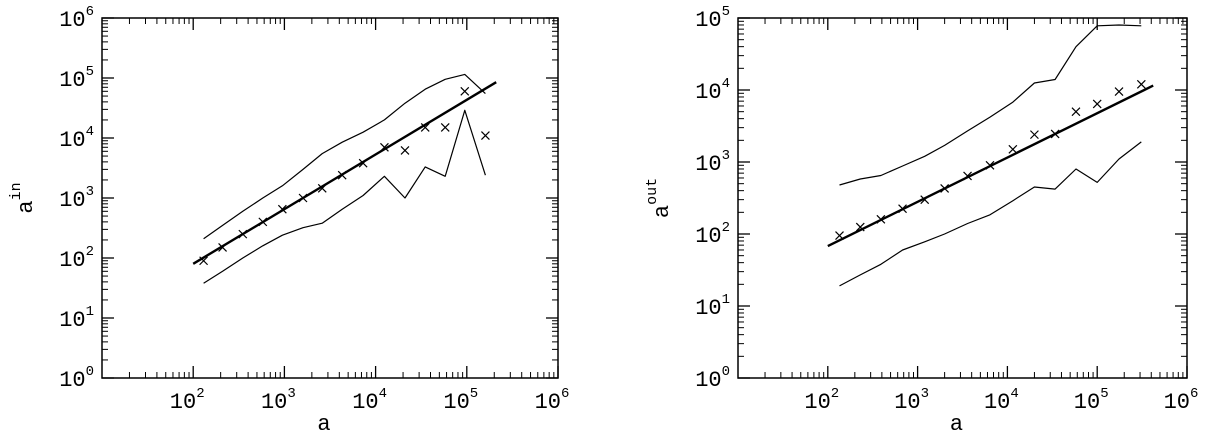 This screenshot has height=434, width=1220. What do you see at coordinates (23, 197) in the screenshot?
I see `y-axis-label: ain` at bounding box center [23, 197].